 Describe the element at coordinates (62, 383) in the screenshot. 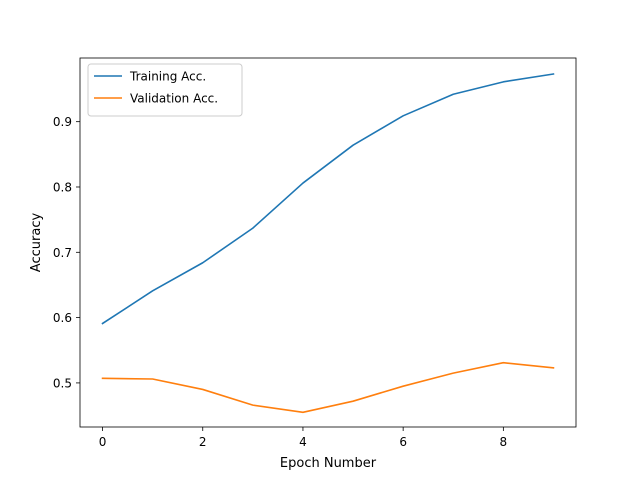

I see `y-tick-label: 0.5` at that location.